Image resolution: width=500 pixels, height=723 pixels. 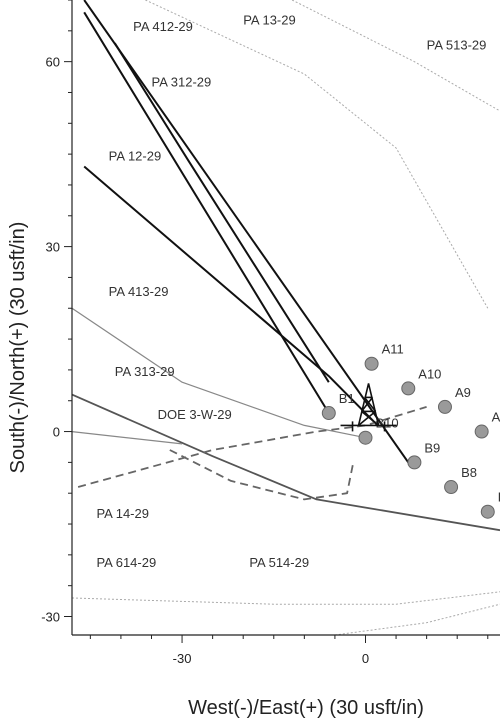 I want to click on well-label: PA 413-29, so click(x=139, y=291).